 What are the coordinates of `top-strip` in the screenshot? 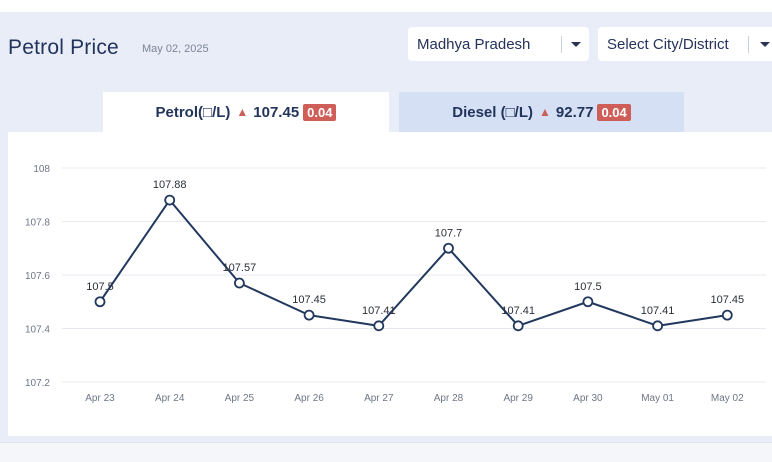 It's located at (386, 6).